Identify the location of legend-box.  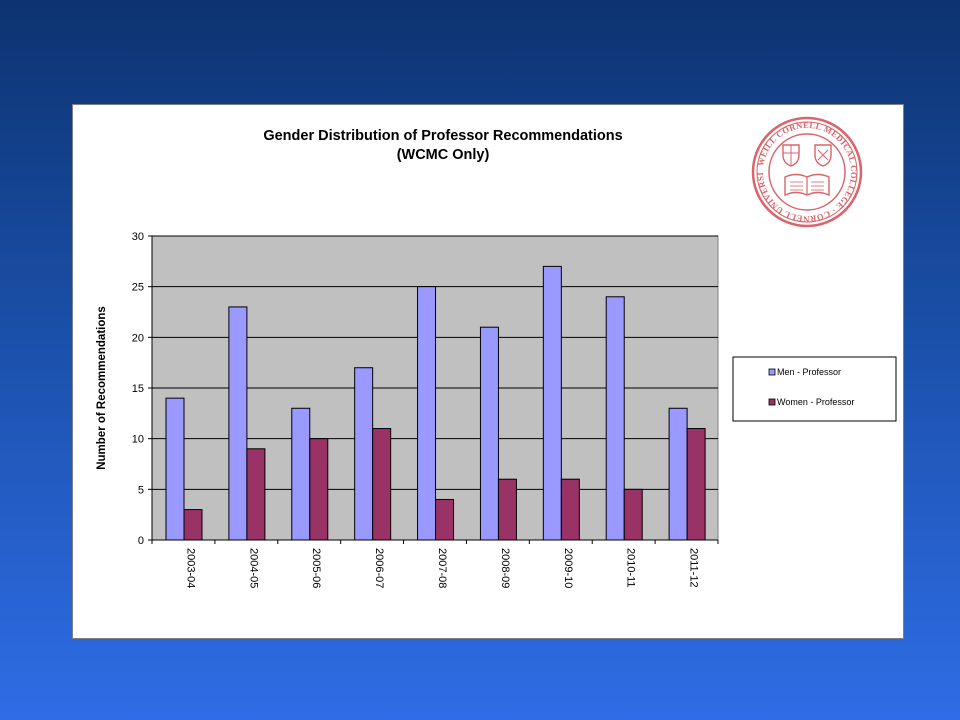
(814, 389).